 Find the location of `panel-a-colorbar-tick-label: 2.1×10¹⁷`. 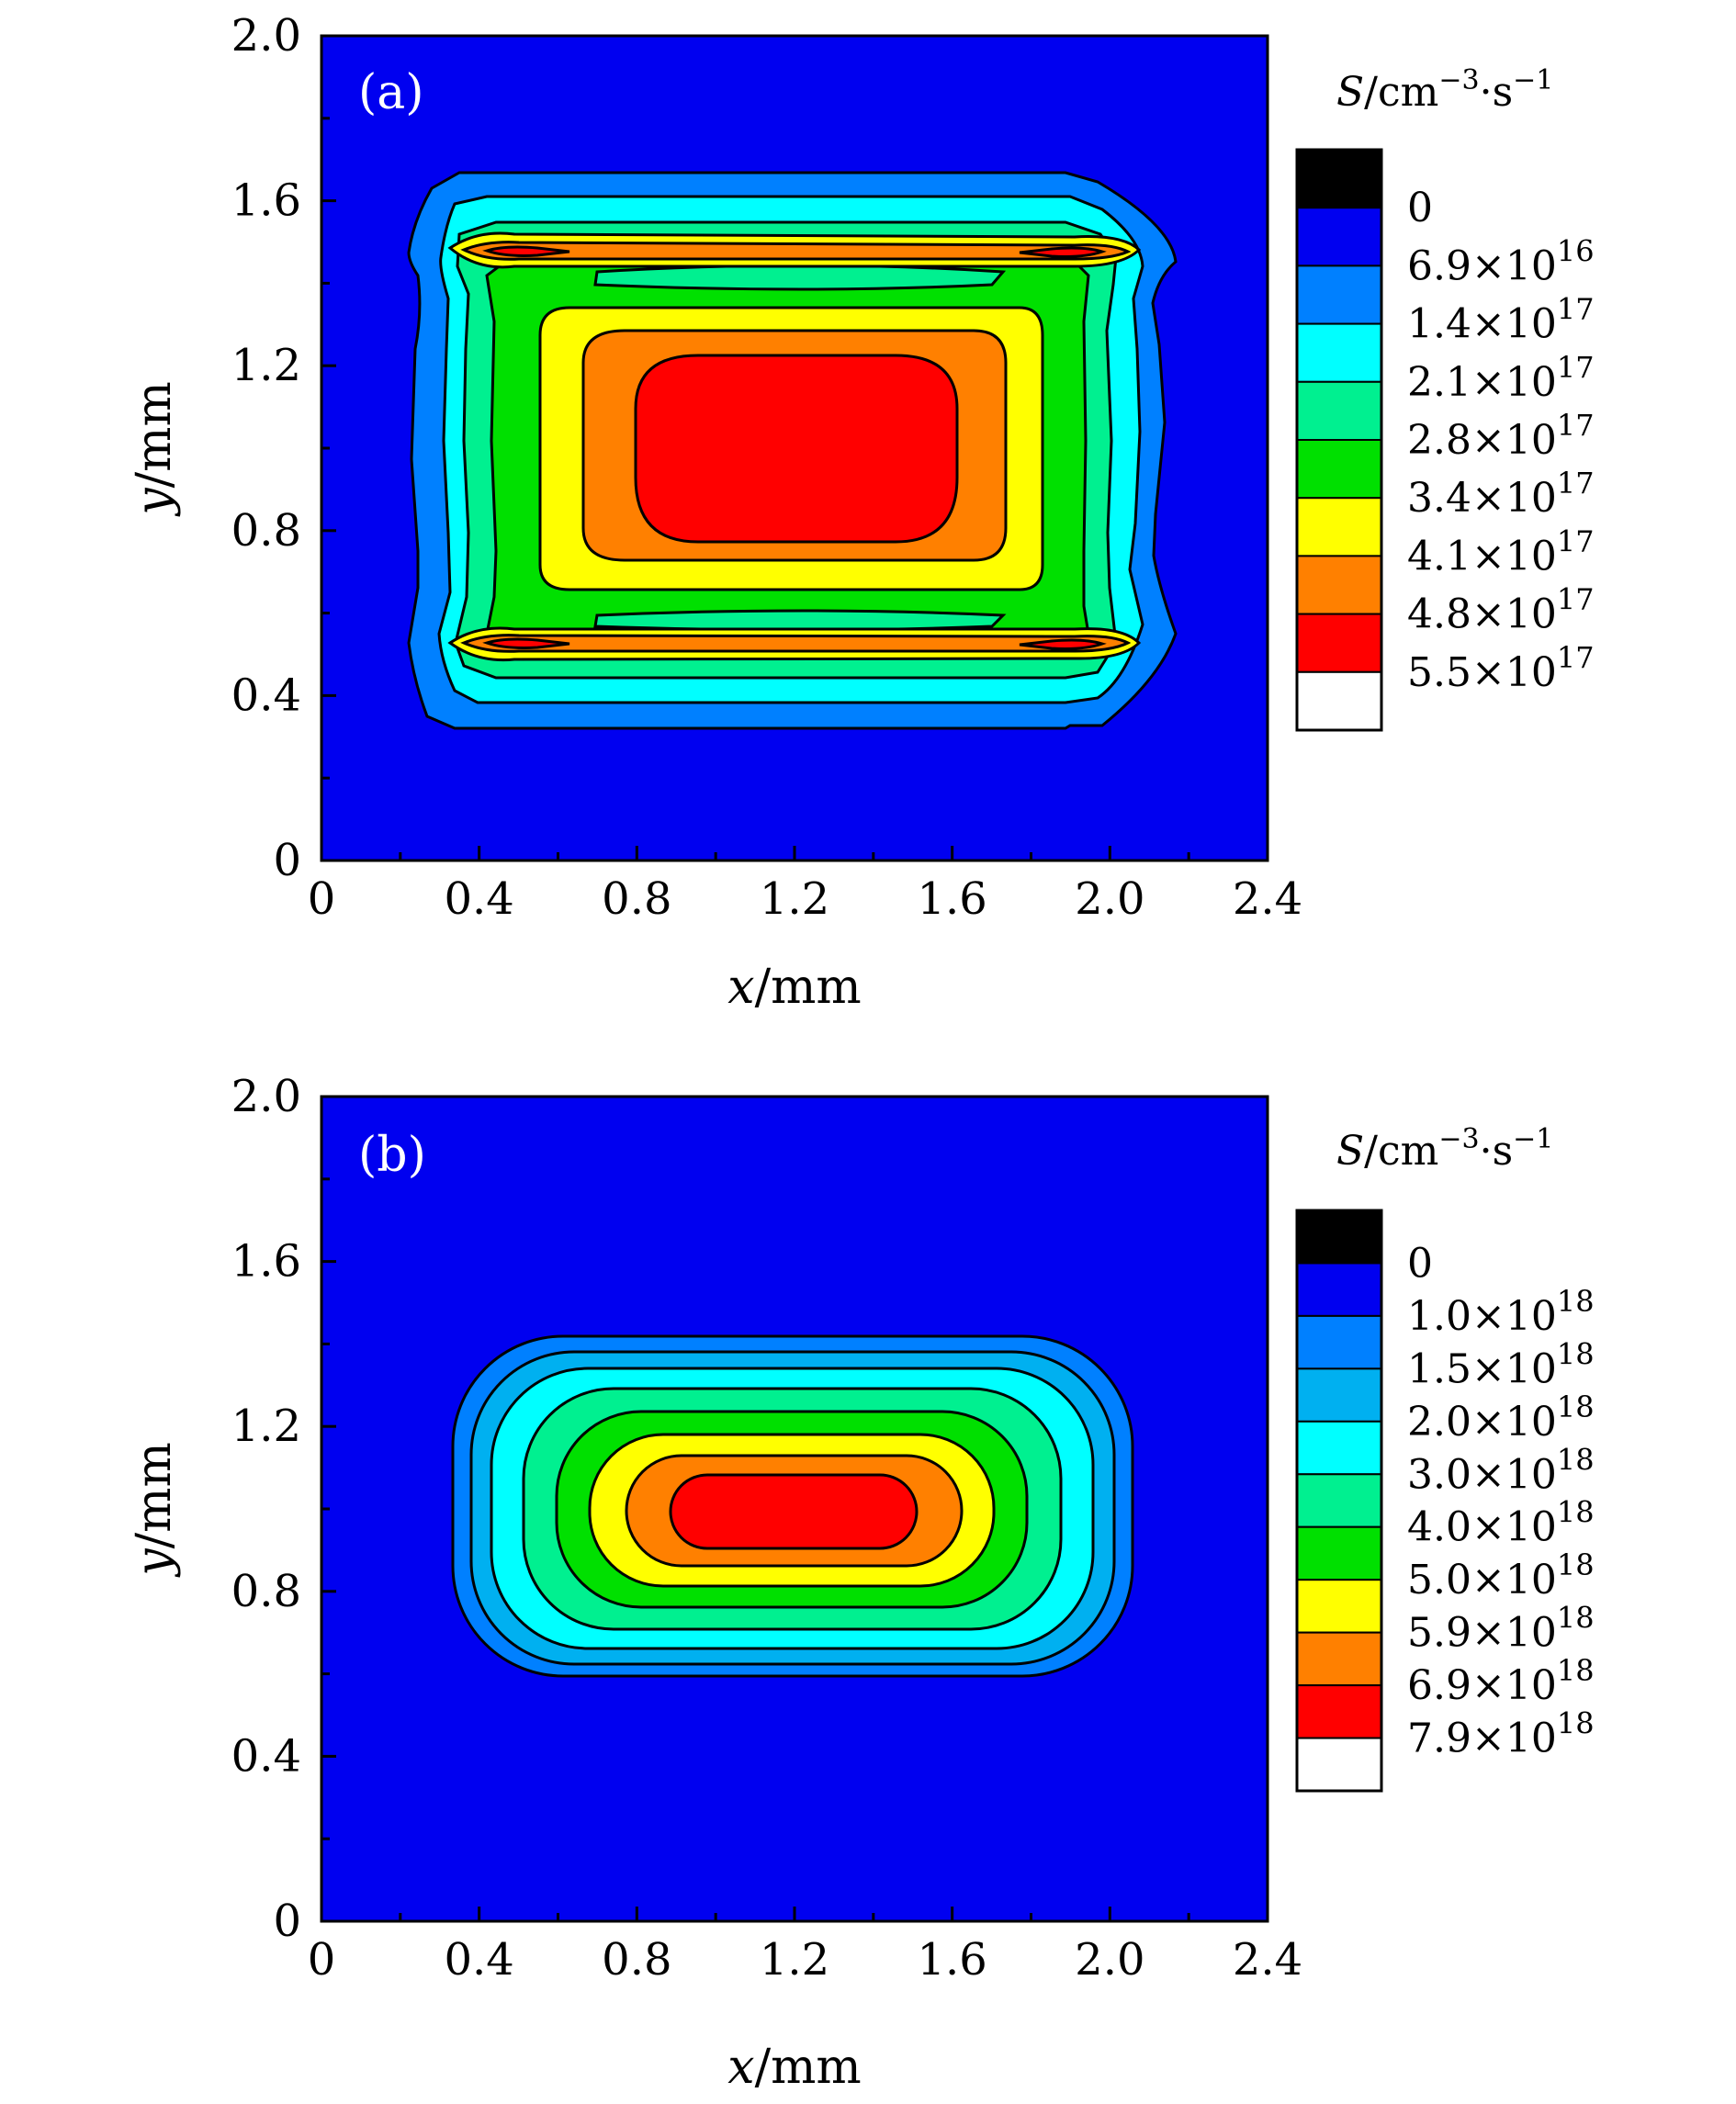

panel-a-colorbar-tick-label: 2.1×10¹⁷ is located at coordinates (1501, 378).